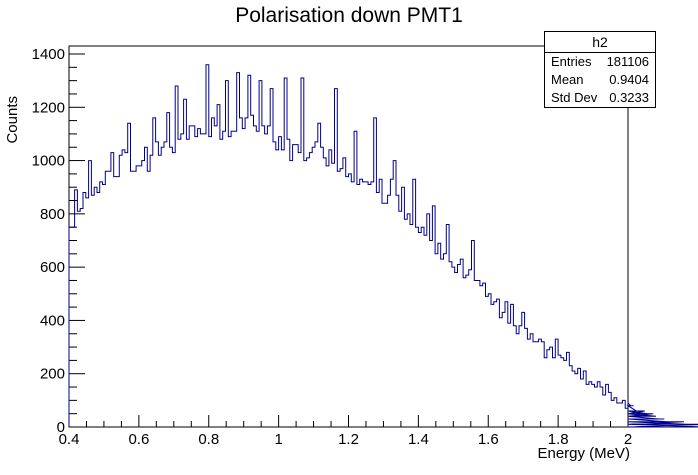  Describe the element at coordinates (600, 80) in the screenshot. I see `stats-row-mean: Mean 0.9404` at that location.